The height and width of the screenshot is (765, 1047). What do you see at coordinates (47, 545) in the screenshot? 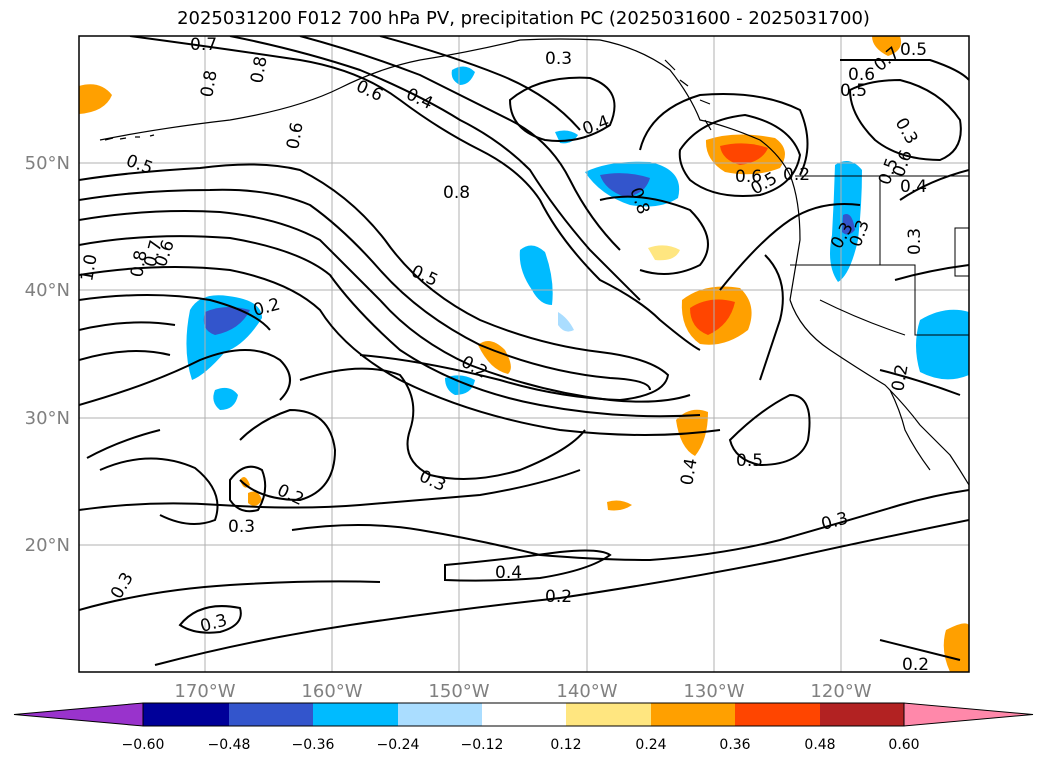
I see `lat-label: 20°N` at bounding box center [47, 545].